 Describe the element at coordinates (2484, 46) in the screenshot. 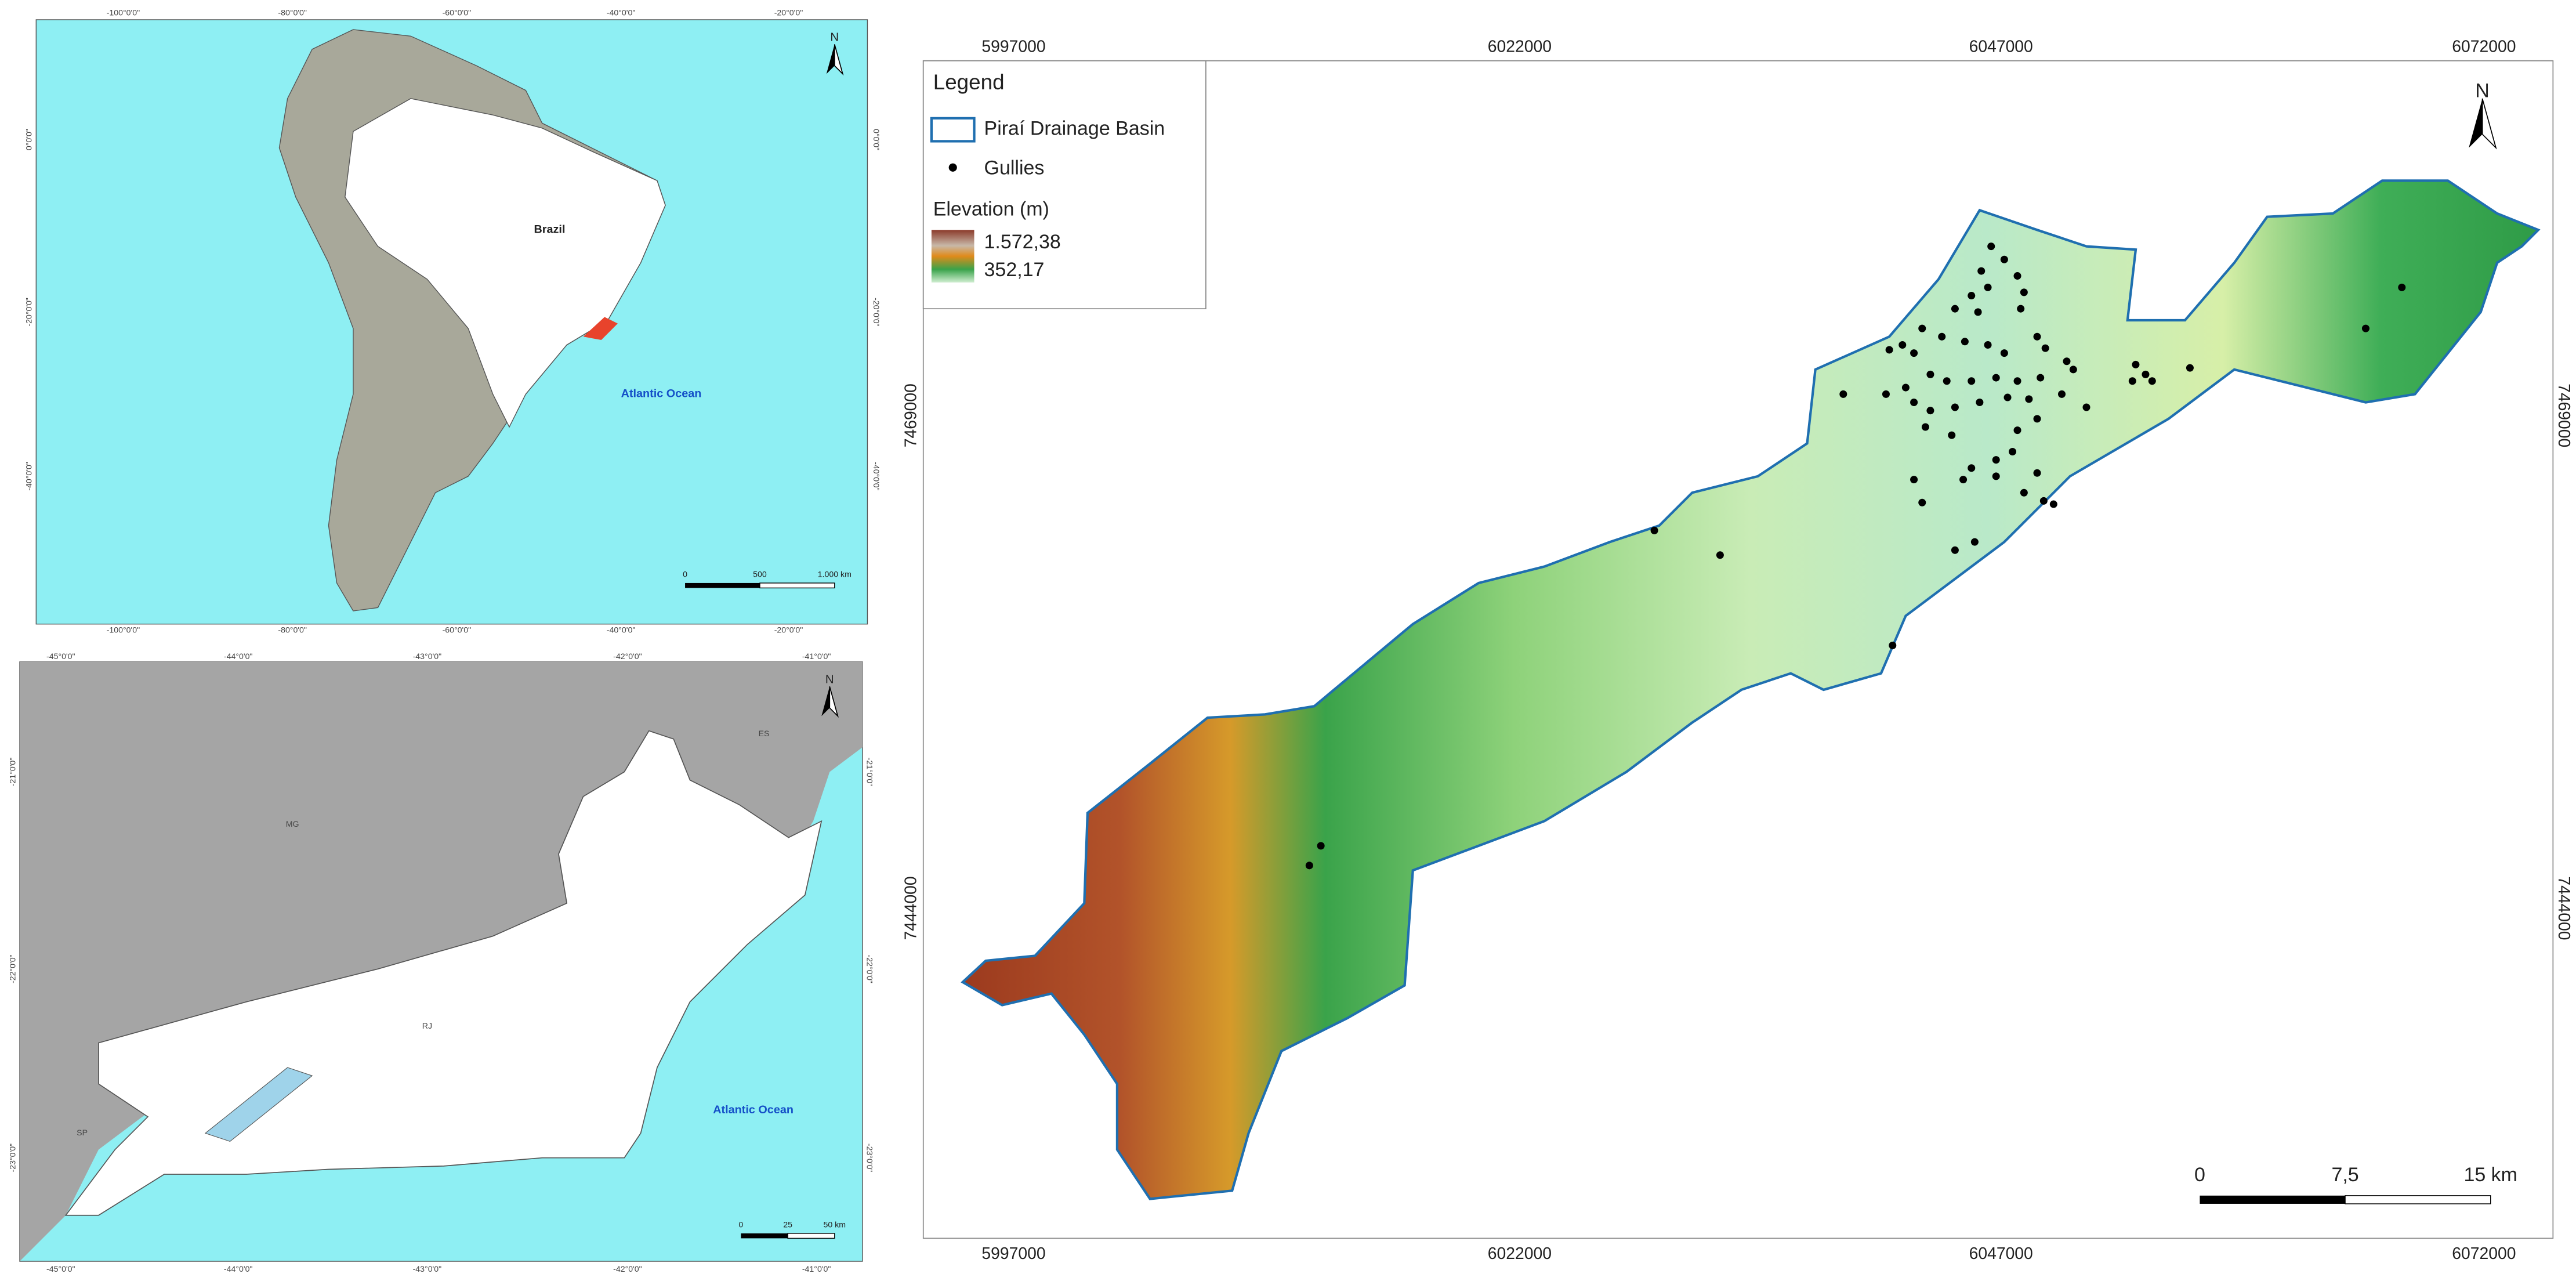

I see `coord-label: 6072000` at that location.